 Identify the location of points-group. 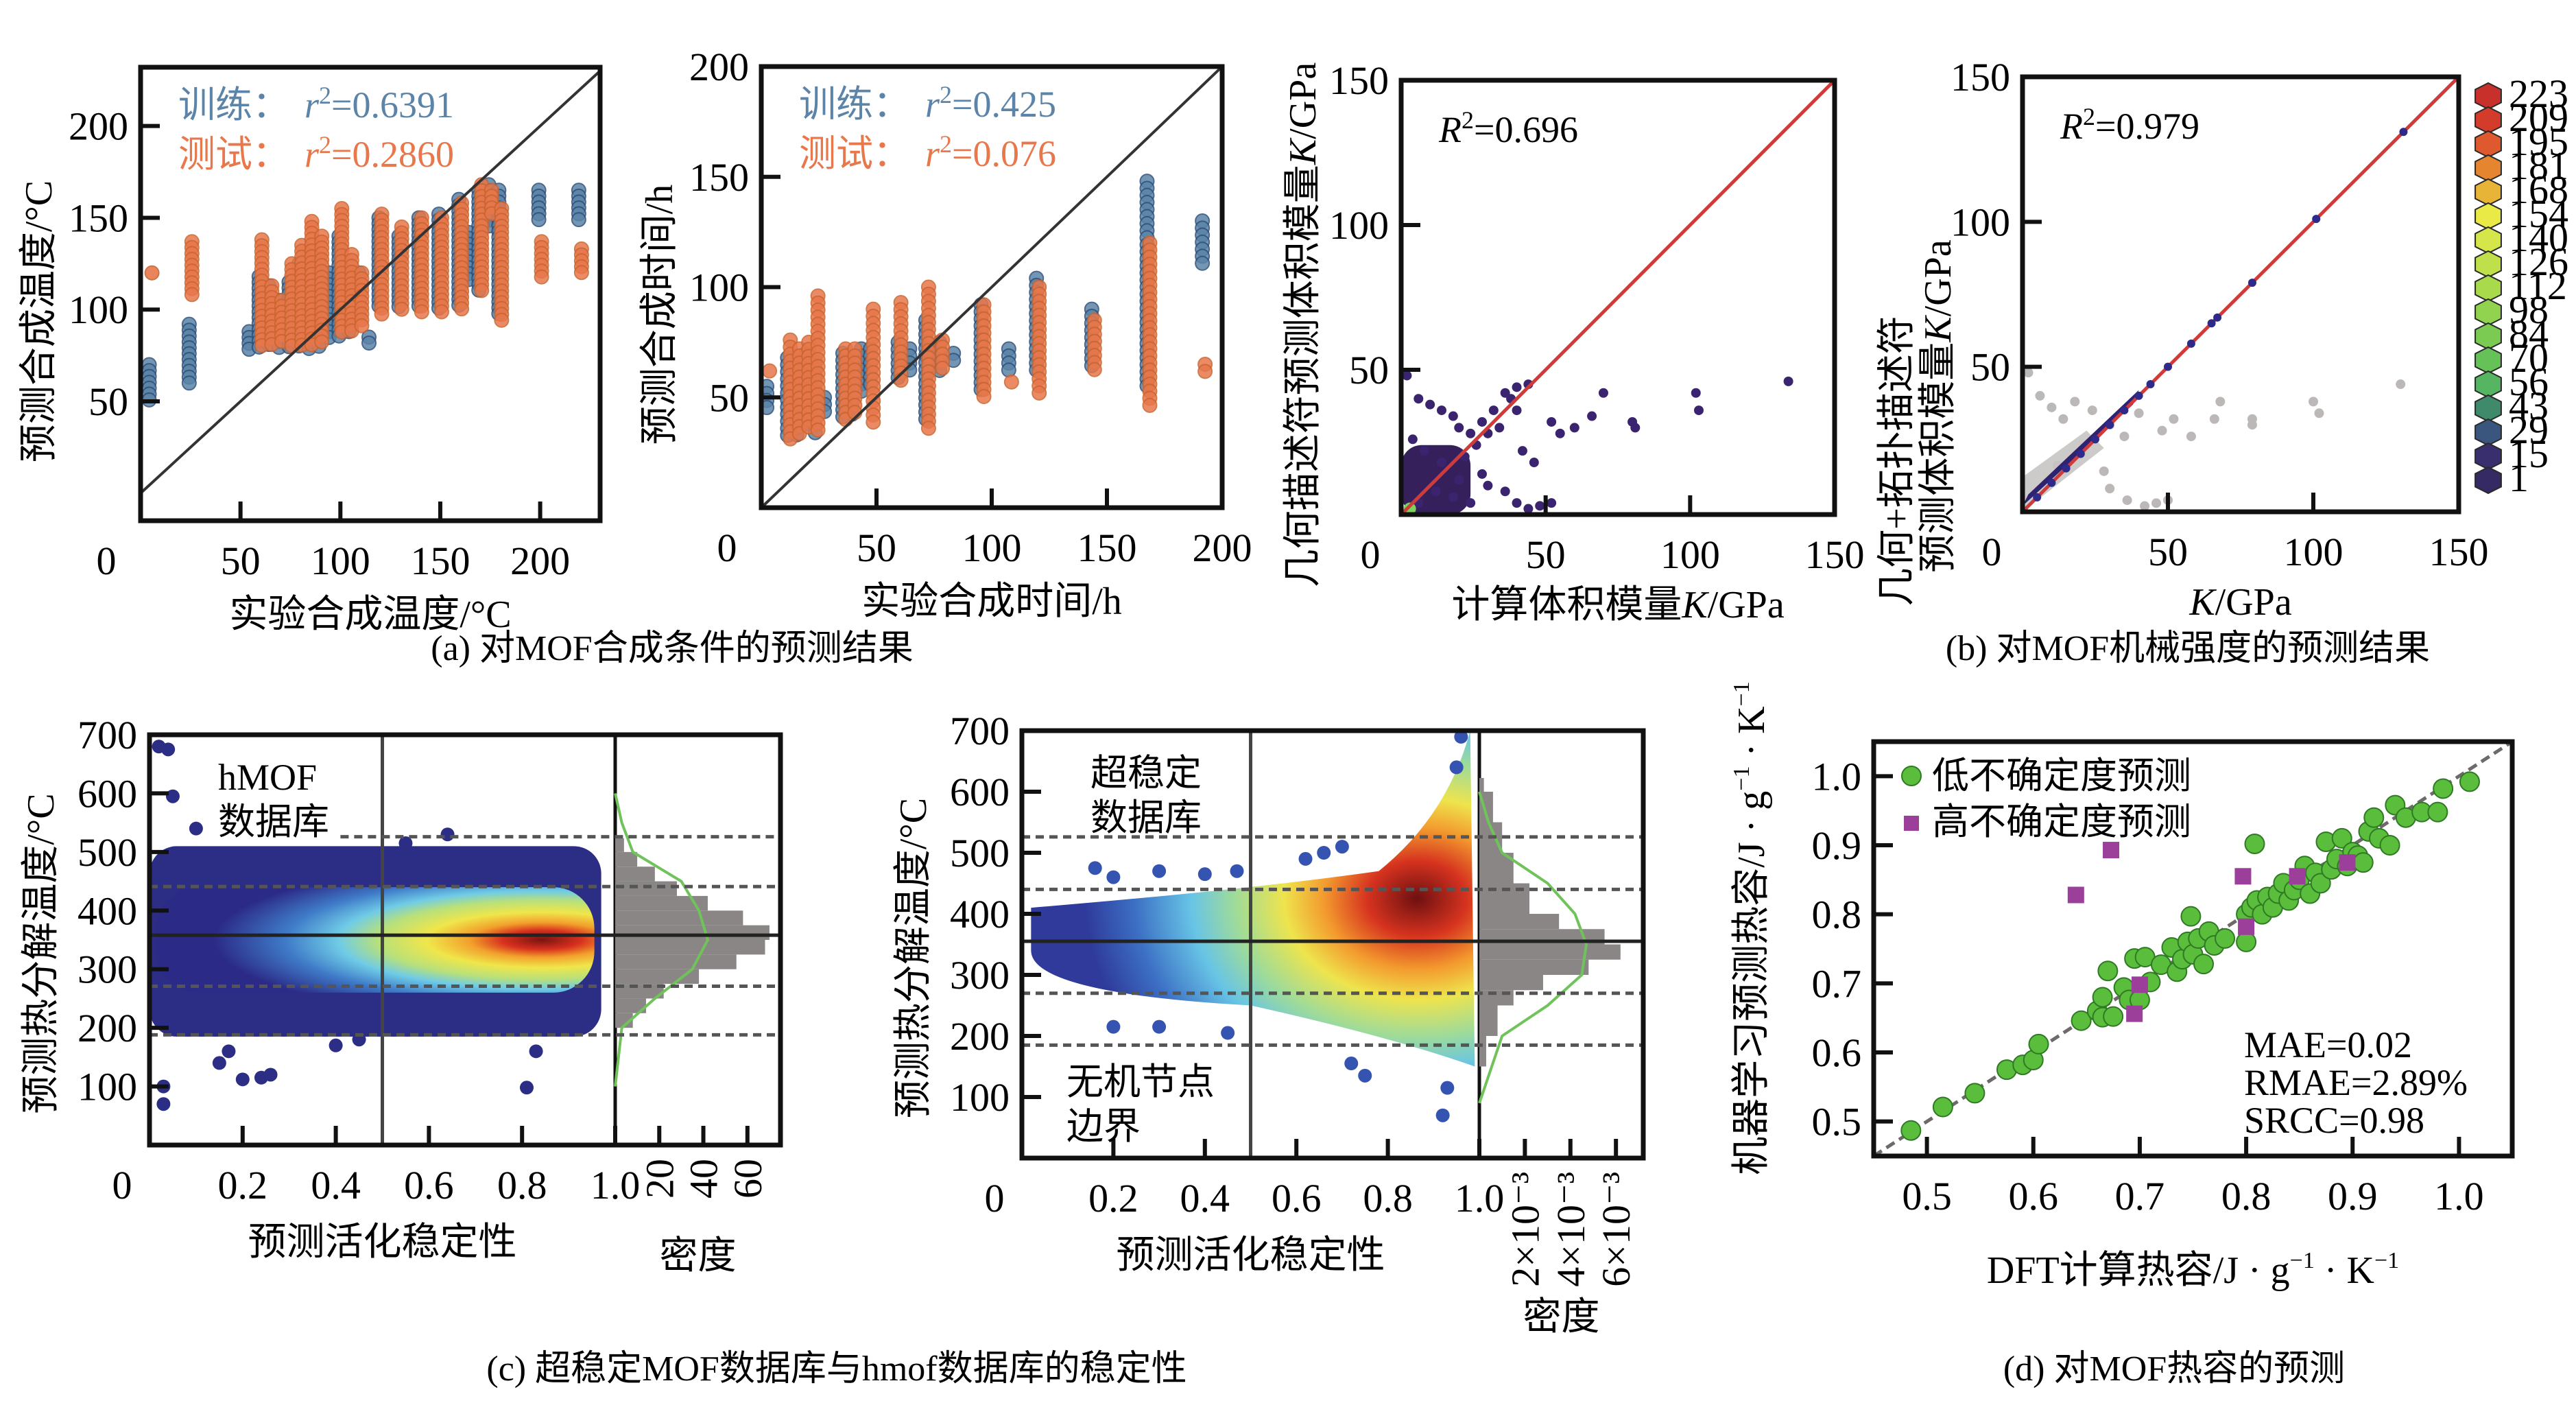
(987, 310).